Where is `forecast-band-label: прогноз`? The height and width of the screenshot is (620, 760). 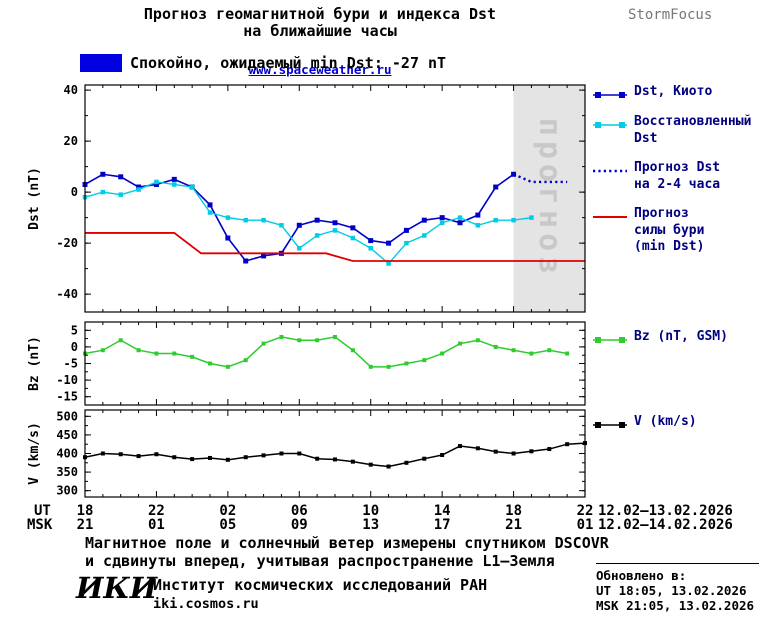
forecast-band-label: прогноз is located at coordinates (549, 198).